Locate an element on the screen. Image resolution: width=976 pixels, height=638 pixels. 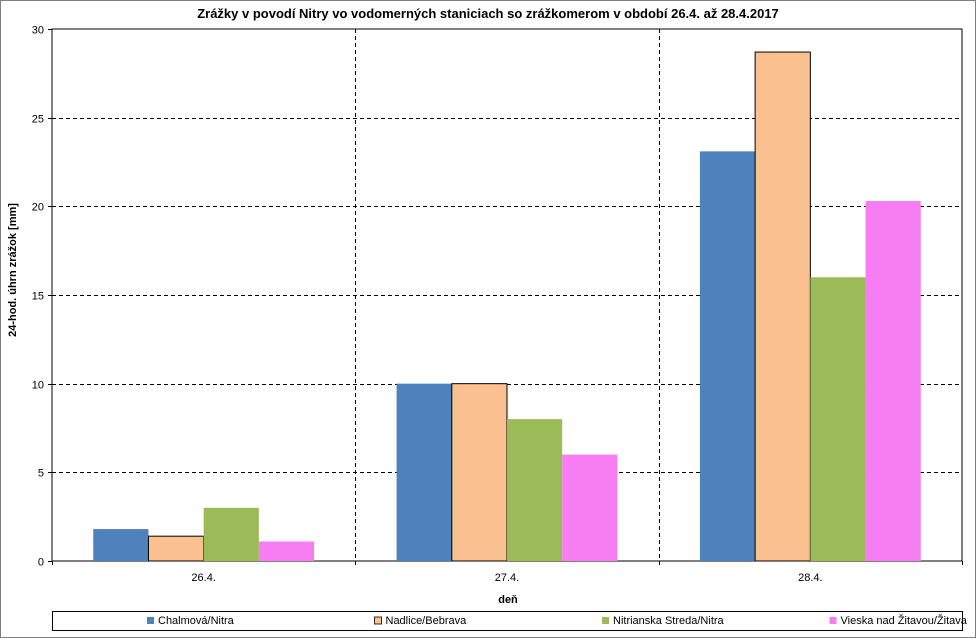
legend-label: Chalmová/Nitra is located at coordinates (196, 621).